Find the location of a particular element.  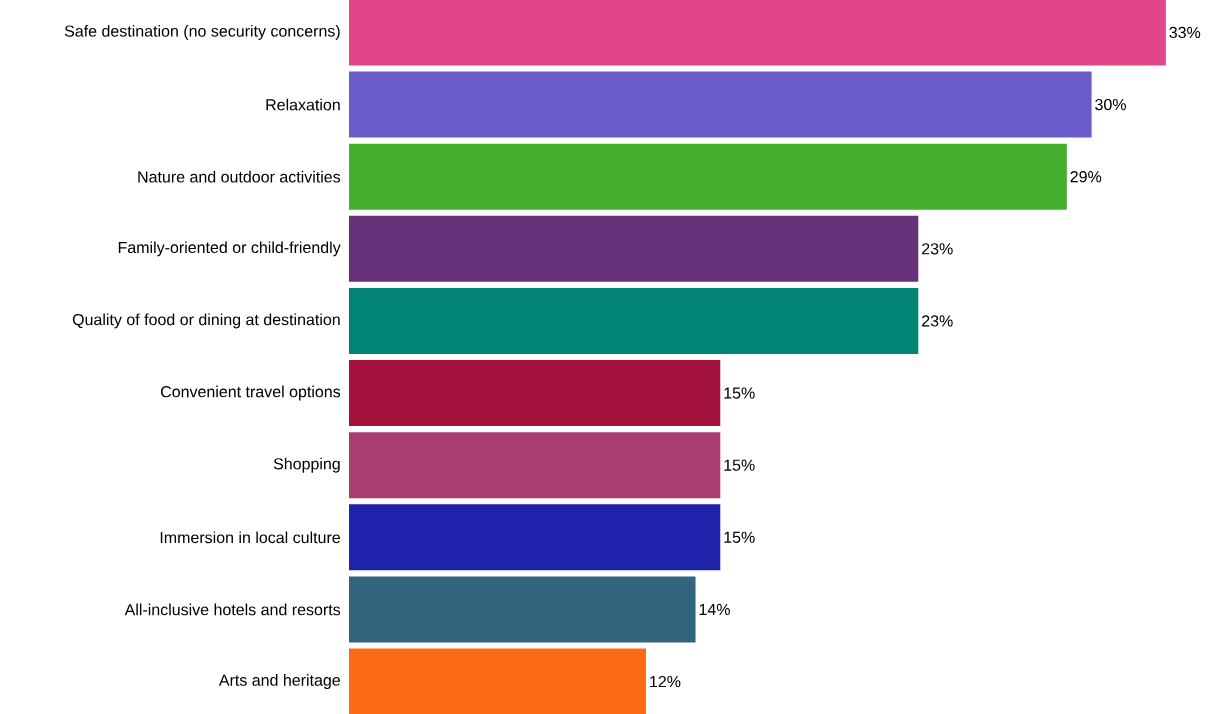

y-tick-label: Safe destination (no security concerns) is located at coordinates (202, 32).